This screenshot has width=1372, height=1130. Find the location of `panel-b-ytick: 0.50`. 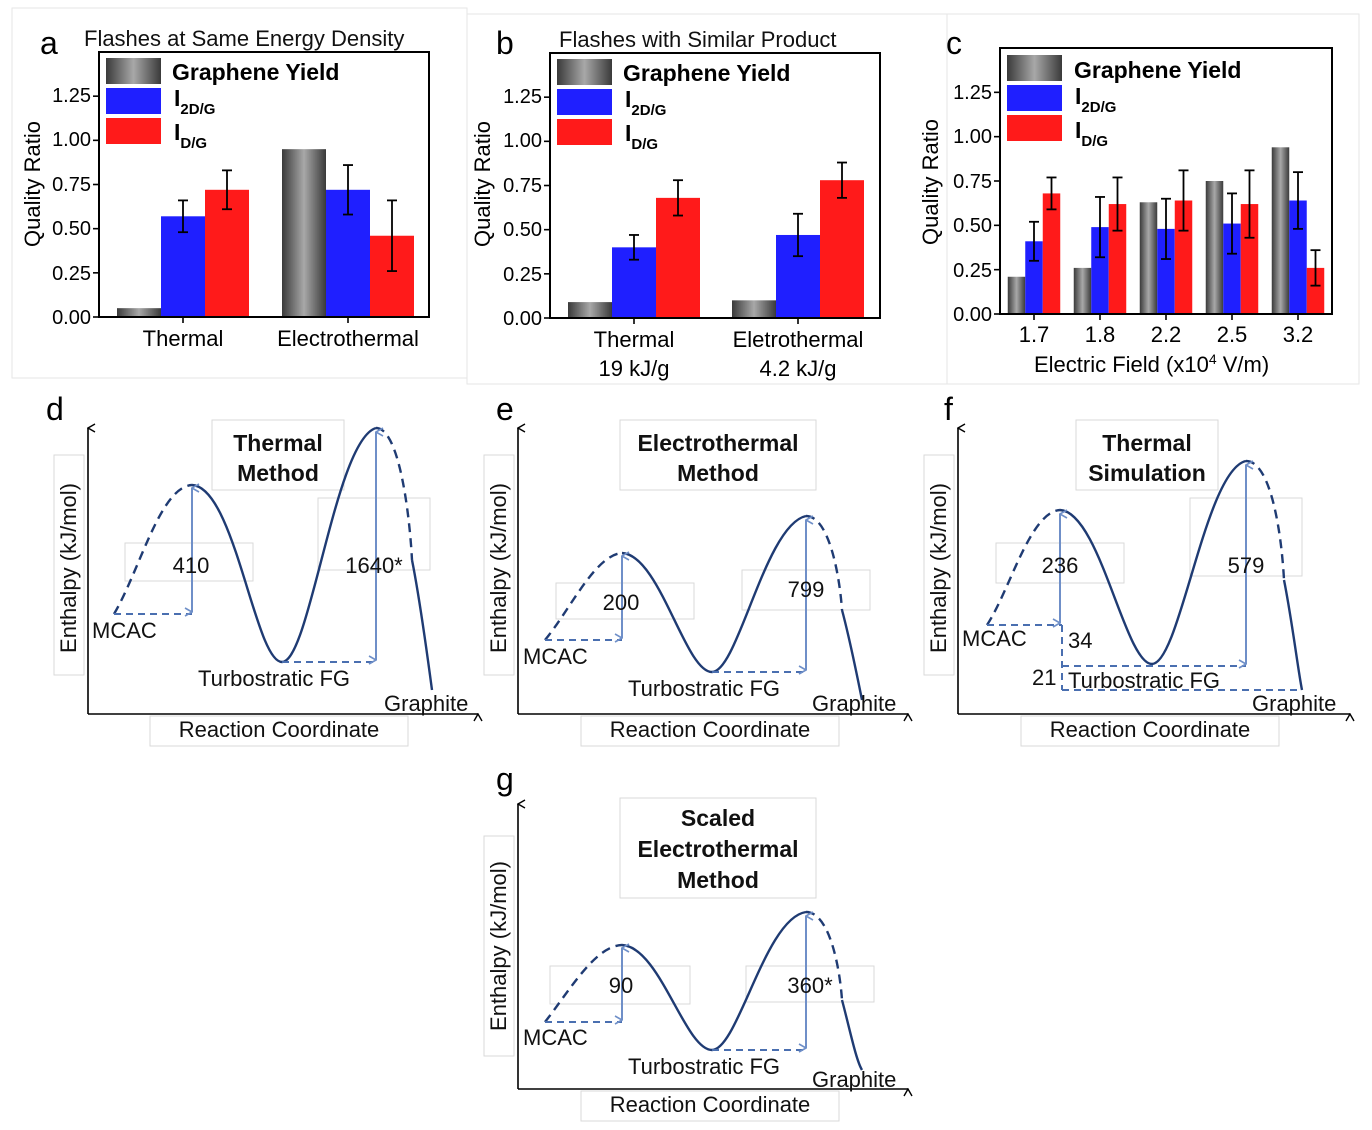

panel-b-ytick: 0.50 is located at coordinates (522, 230).